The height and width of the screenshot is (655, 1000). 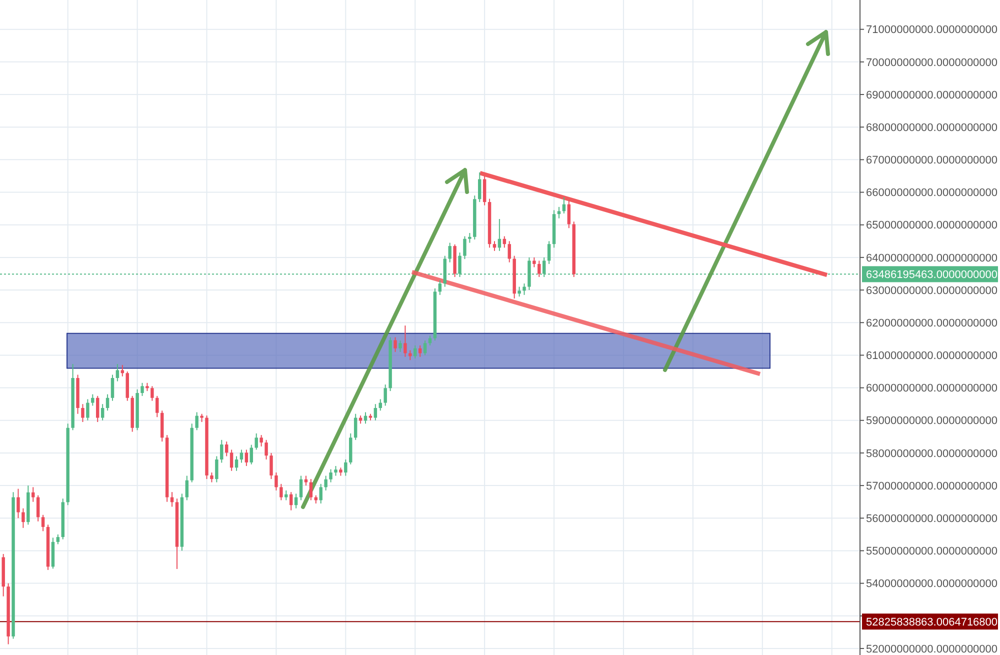 What do you see at coordinates (932, 128) in the screenshot?
I see `y-tick-label: 68000000000.0000000000` at bounding box center [932, 128].